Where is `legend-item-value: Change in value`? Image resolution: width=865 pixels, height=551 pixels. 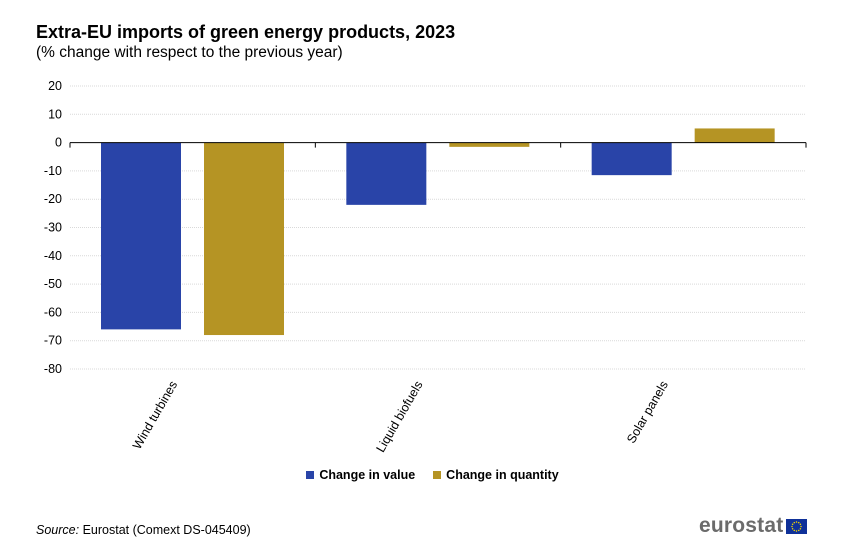
legend-item-value: Change in value is located at coordinates (360, 475).